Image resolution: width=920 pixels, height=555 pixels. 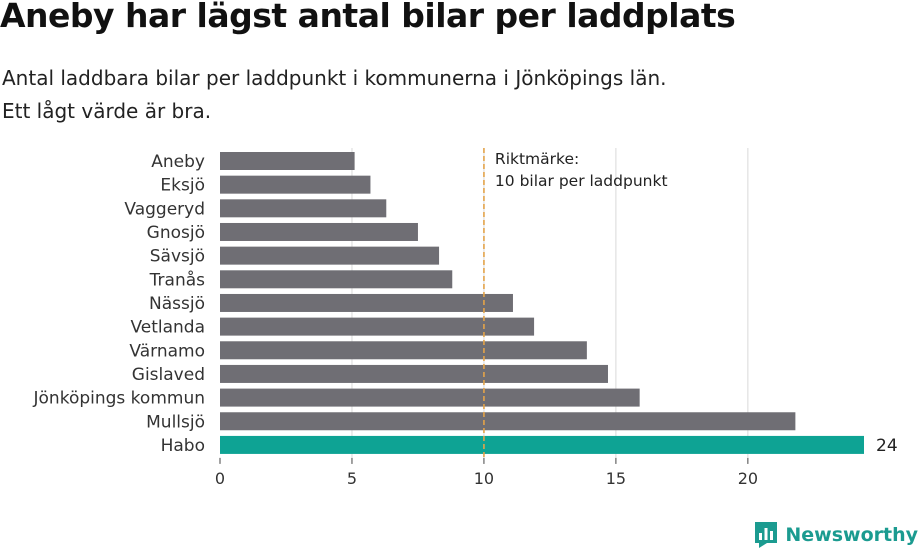 What do you see at coordinates (177, 304) in the screenshot?
I see `category-label: Nässjö` at bounding box center [177, 304].